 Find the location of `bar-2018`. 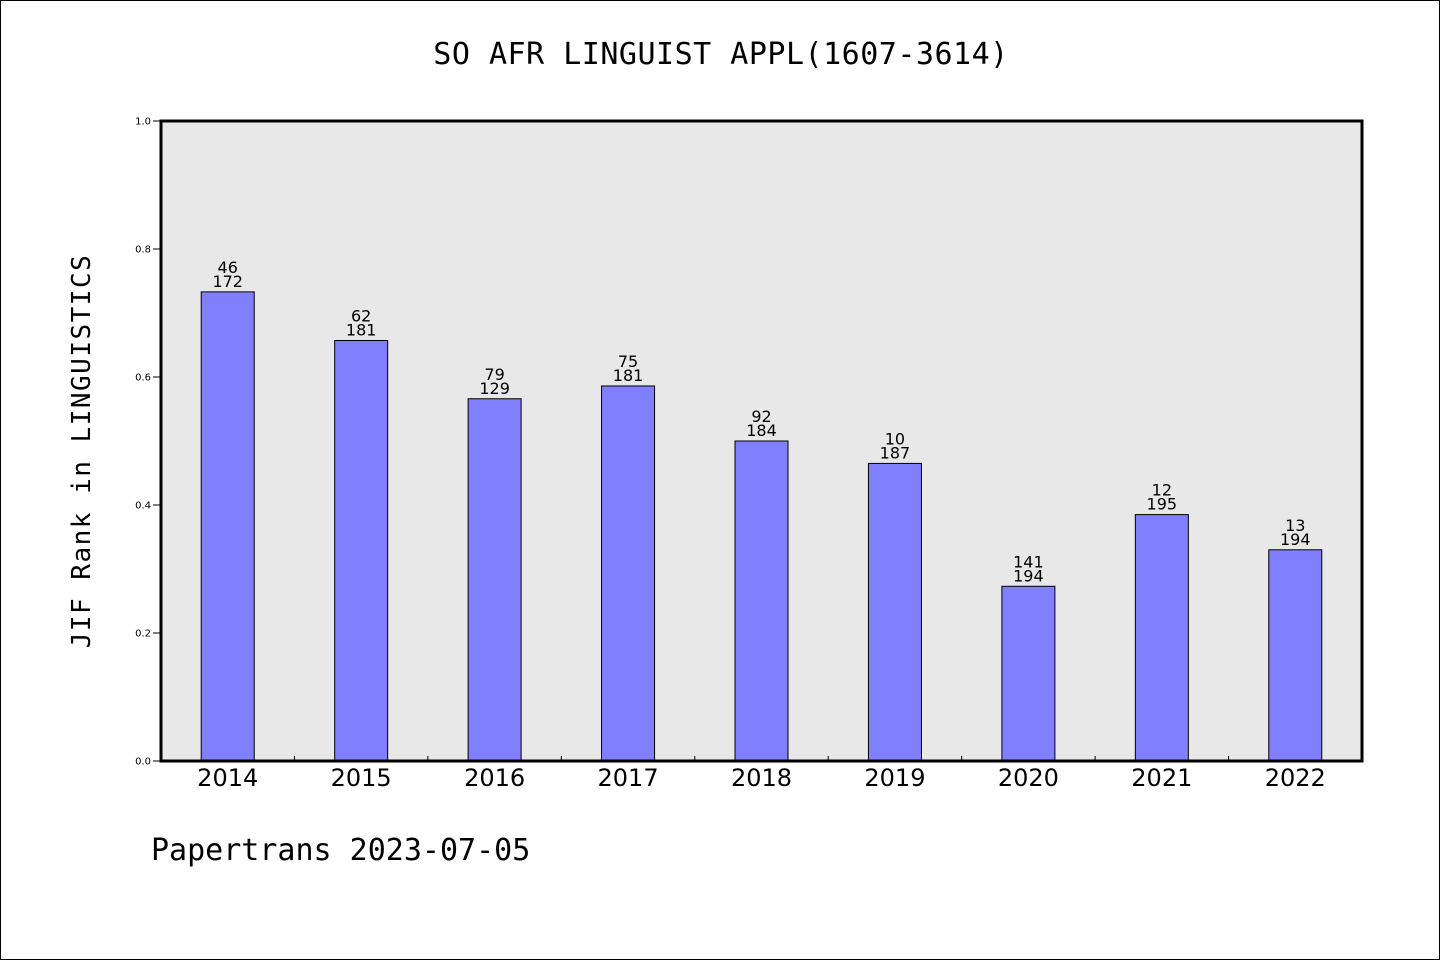

bar-2018 is located at coordinates (761, 601).